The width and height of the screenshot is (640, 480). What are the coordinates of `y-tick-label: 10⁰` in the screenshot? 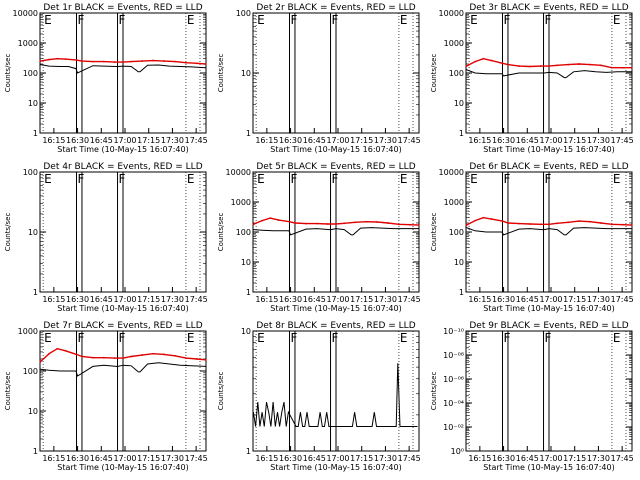 It's located at (457, 451).